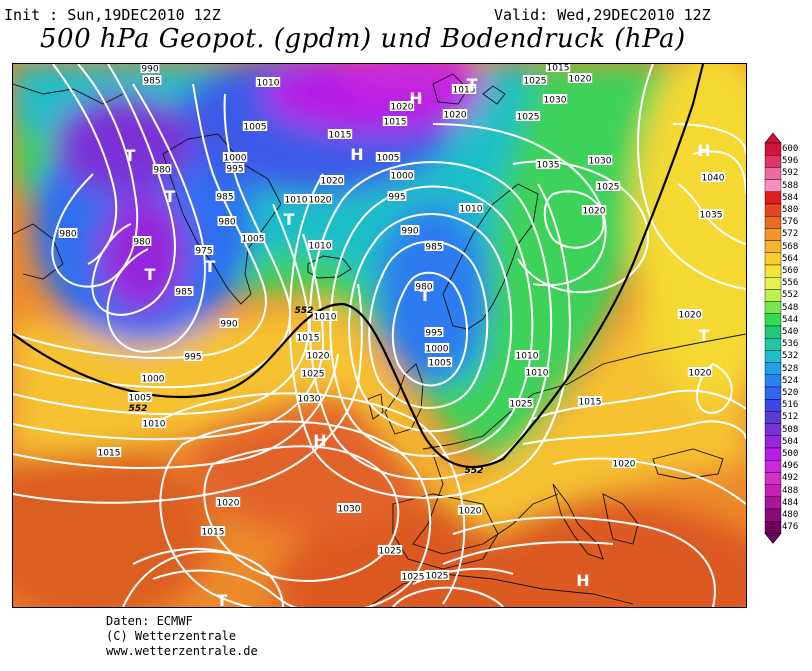  What do you see at coordinates (790, 417) in the screenshot?
I see `color-scale-label: 512` at bounding box center [790, 417].